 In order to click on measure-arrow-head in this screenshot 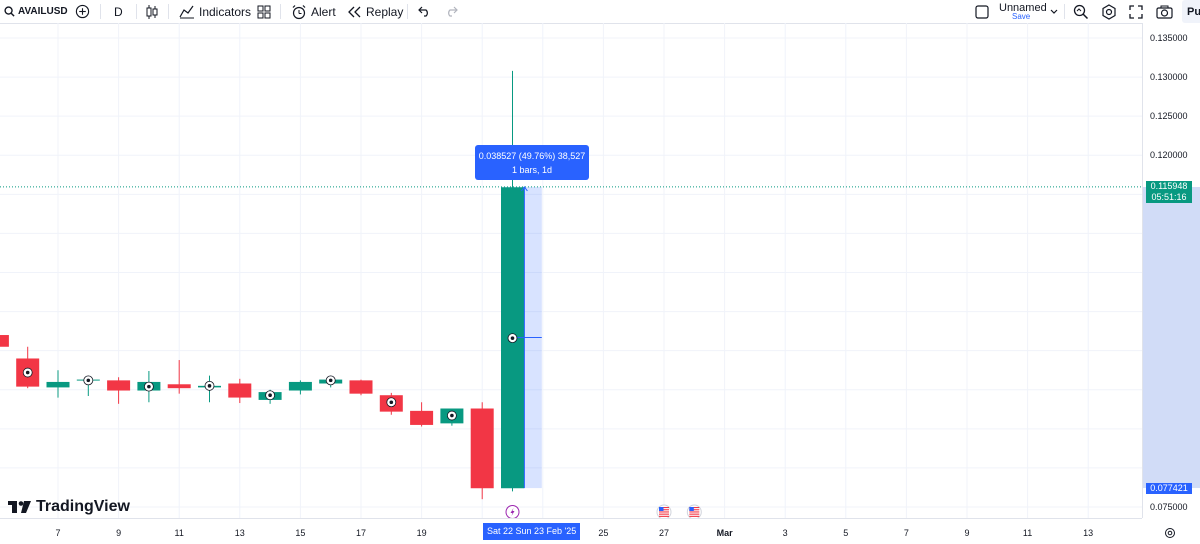, I will do `click(524, 189)`.